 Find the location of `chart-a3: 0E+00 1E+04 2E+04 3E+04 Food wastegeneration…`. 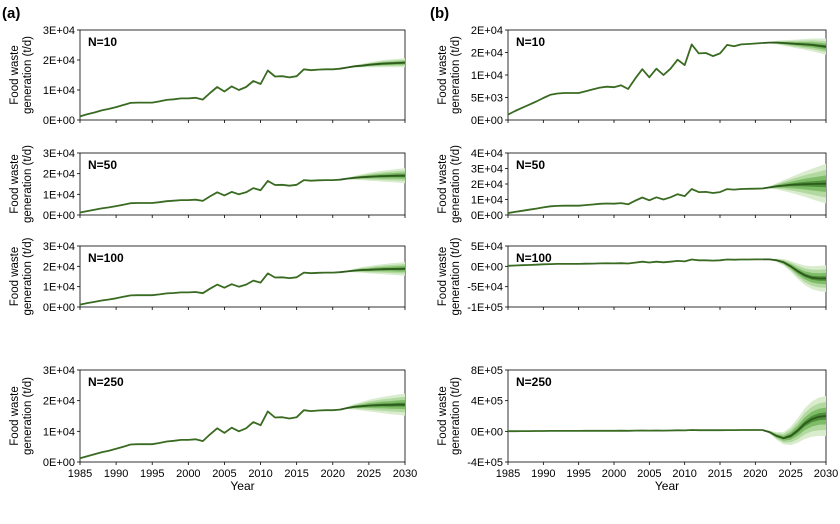

chart-a3: 0E+00 1E+04 2E+04 3E+04 Food wastegeneration… is located at coordinates (207, 276).